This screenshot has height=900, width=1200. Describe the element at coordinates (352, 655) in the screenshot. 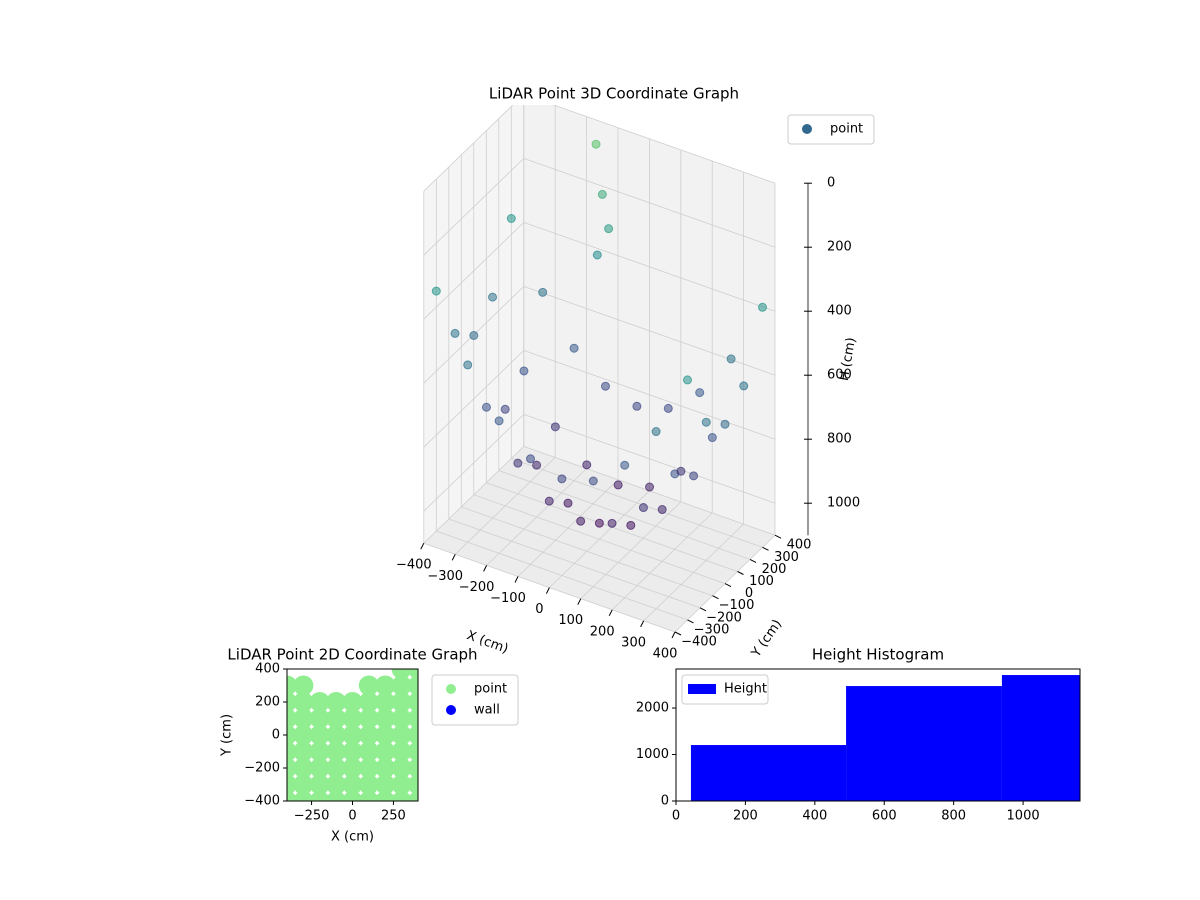

I see `chart-title: LiDAR Point 2D Coordinate Graph` at that location.